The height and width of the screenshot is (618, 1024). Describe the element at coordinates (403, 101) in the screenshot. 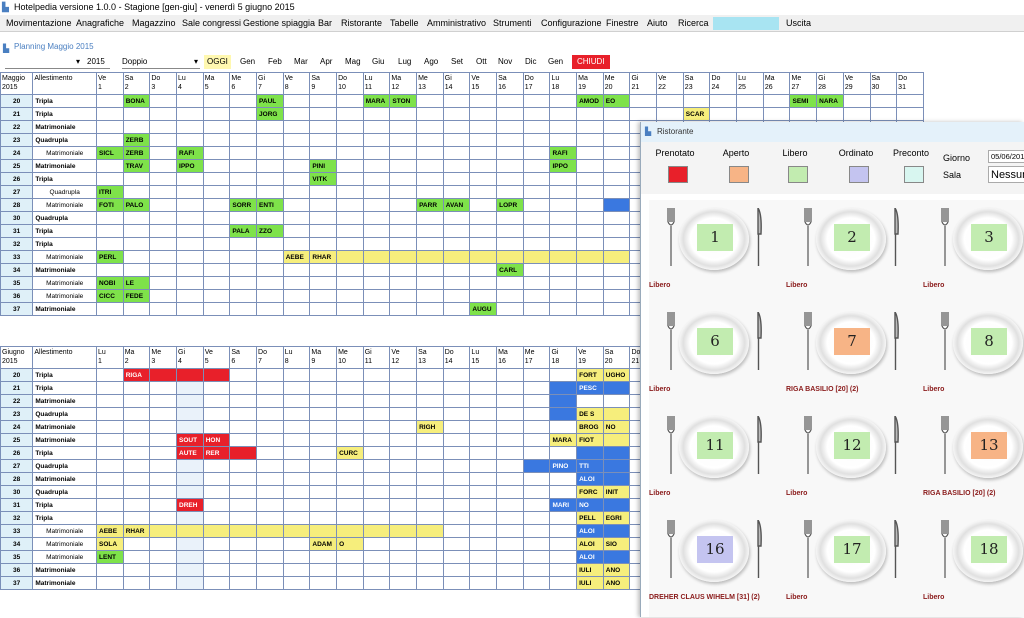

I see `booking-cell: STON` at that location.